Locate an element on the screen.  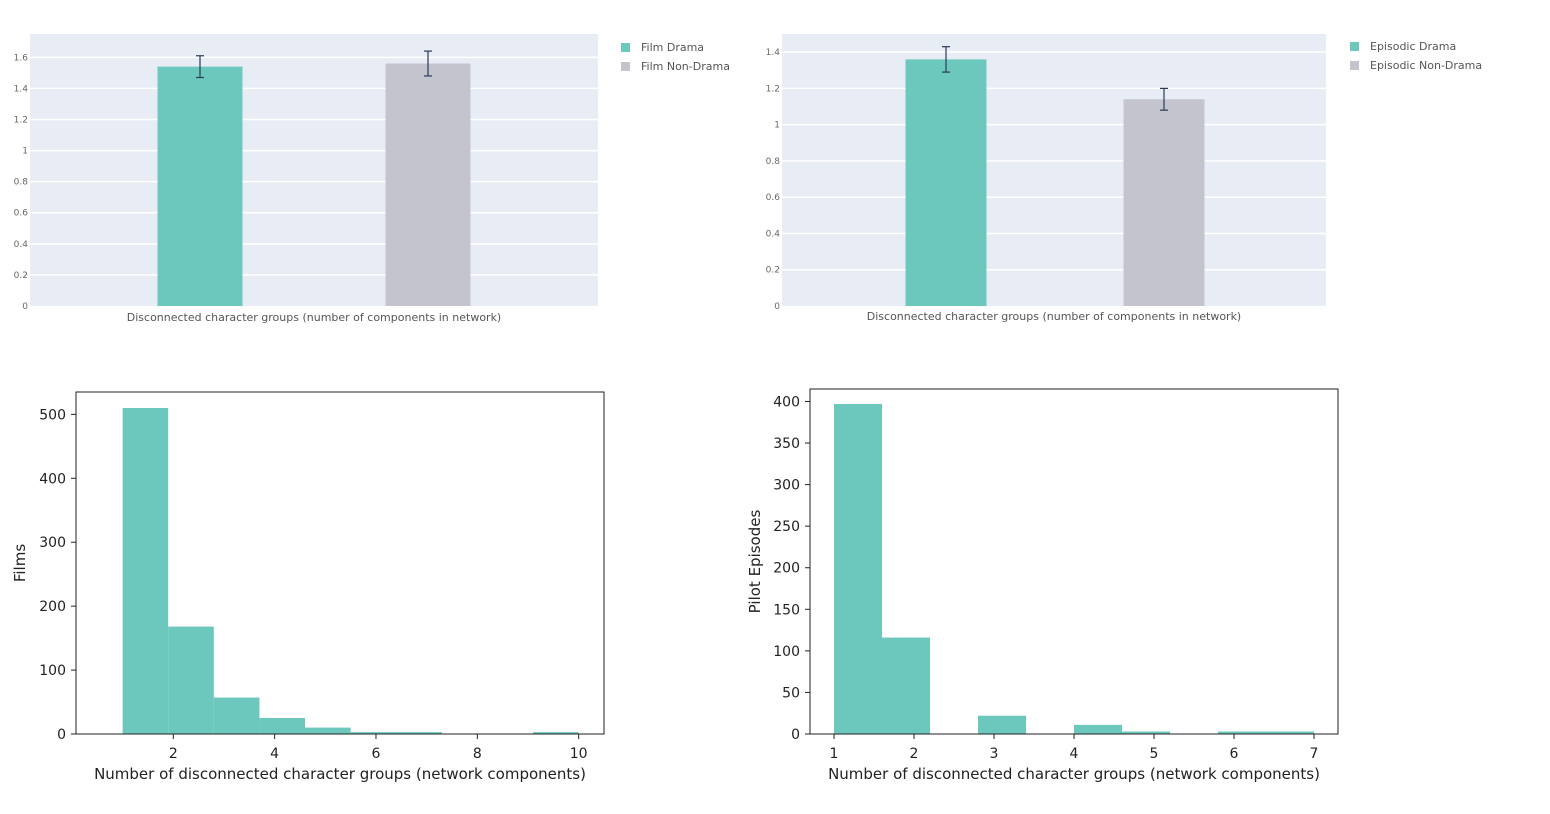
y-tick-label: 250 is located at coordinates (786, 527).